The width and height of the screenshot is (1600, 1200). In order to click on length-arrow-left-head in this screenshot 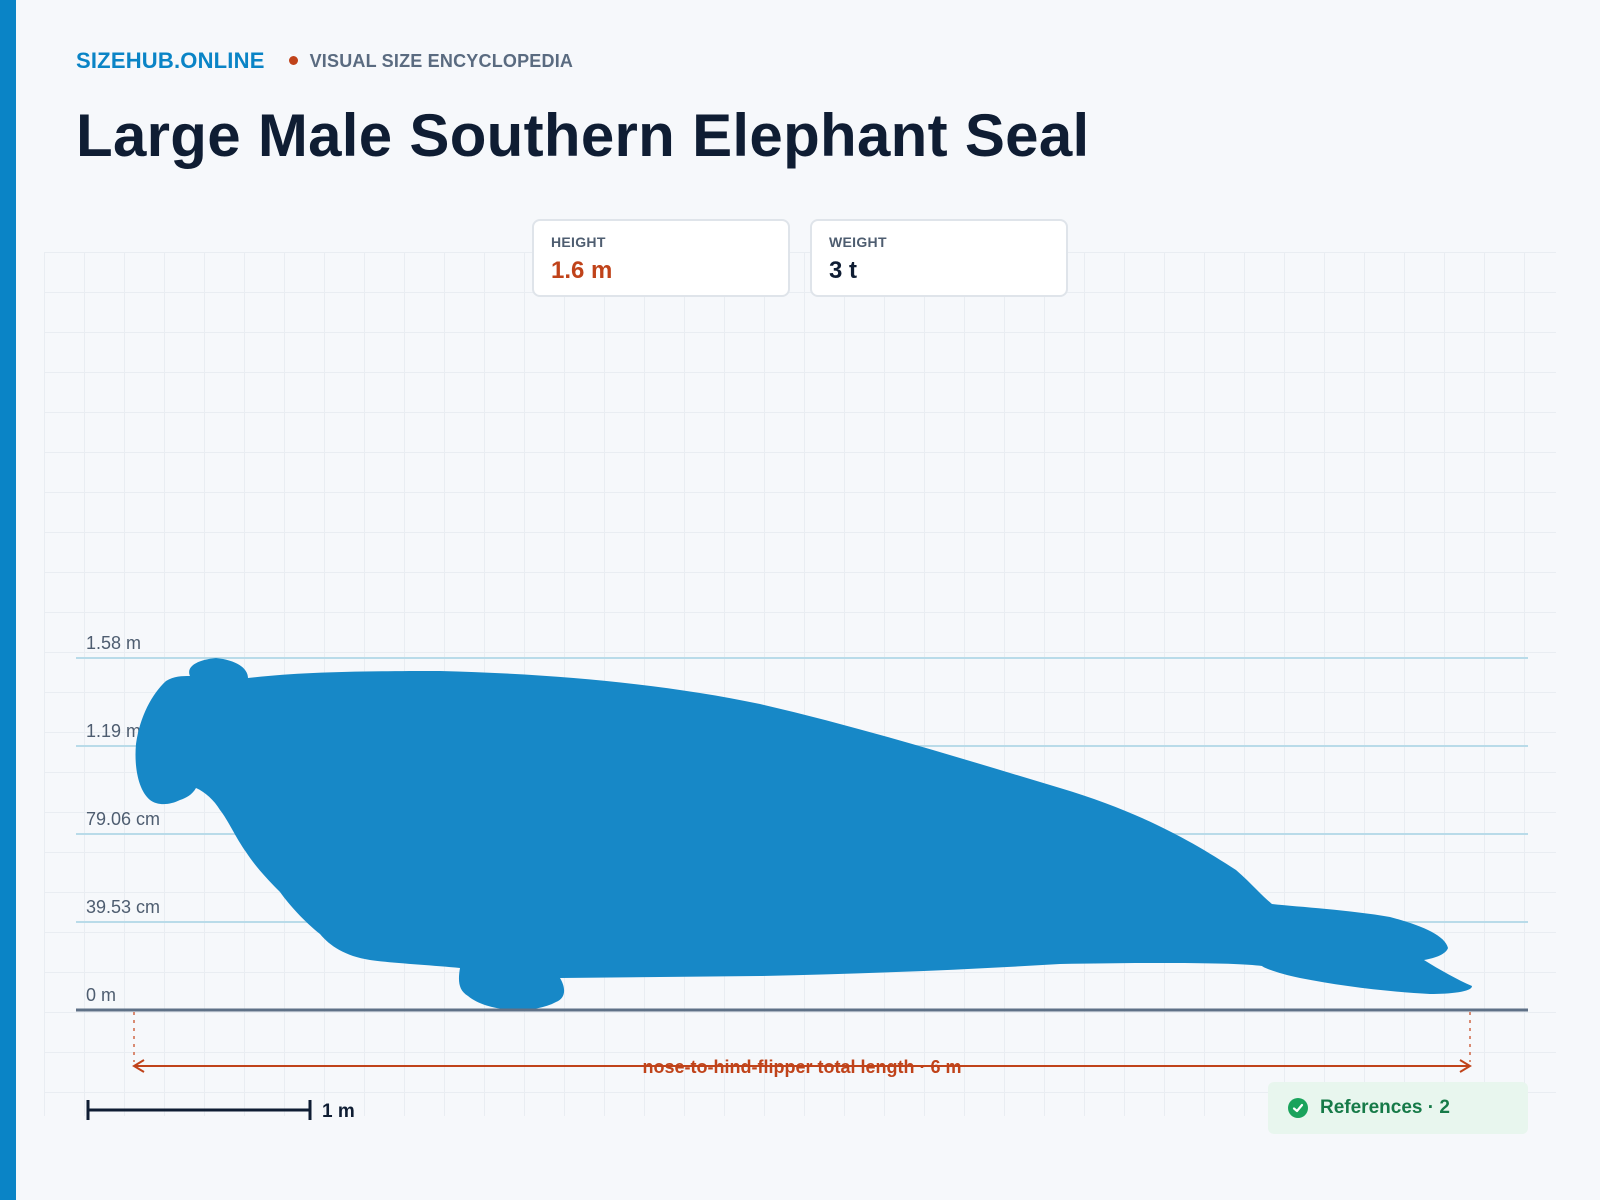, I will do `click(138, 1066)`.